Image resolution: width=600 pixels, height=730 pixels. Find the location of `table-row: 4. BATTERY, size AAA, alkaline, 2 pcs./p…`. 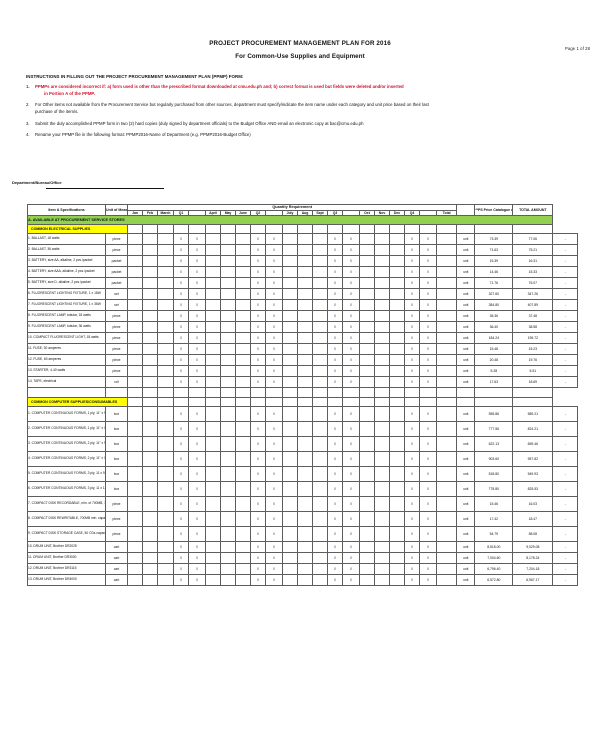

table-row: 4. BATTERY, size AAA, alkaline, 2 pcs./p… is located at coordinates (303, 271).